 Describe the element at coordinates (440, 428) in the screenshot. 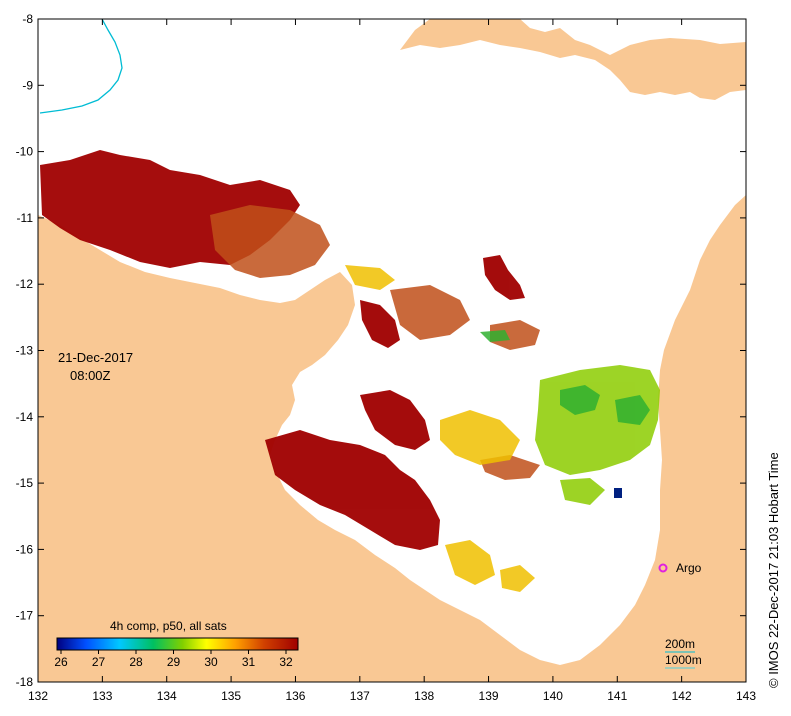

I see `sst-mid-patches` at that location.